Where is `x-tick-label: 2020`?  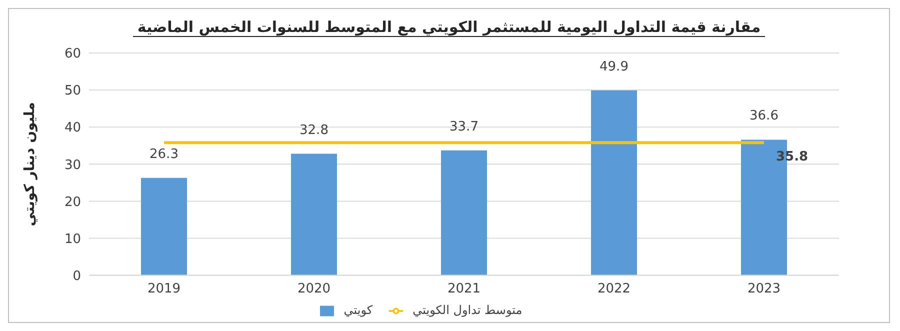
x-tick-label: 2020 is located at coordinates (314, 289).